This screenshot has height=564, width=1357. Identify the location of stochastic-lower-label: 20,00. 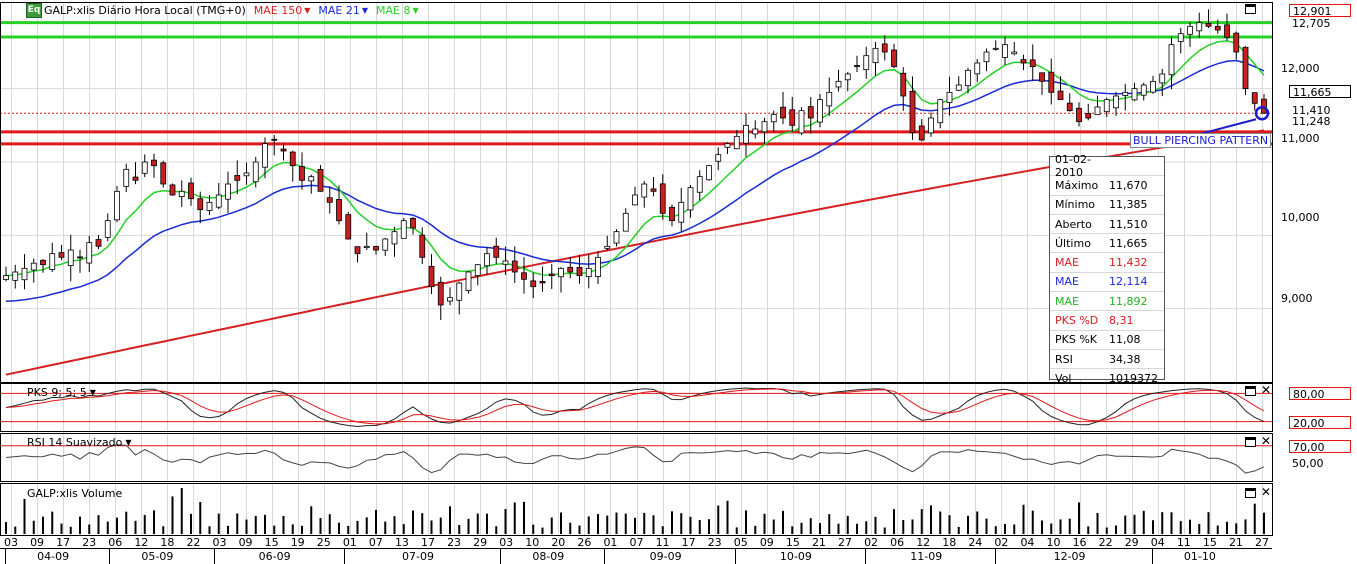
(1320, 423).